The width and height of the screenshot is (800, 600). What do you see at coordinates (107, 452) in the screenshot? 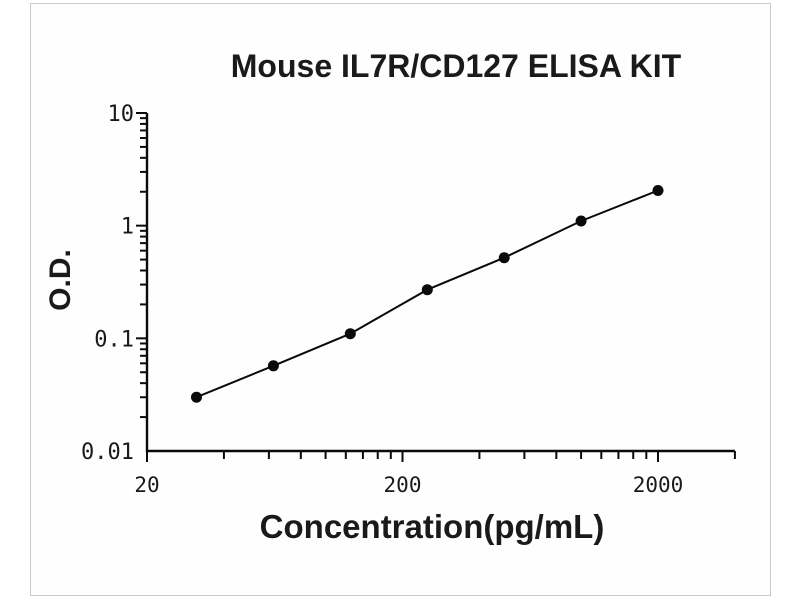
I see `y-tick-label: 0.01` at bounding box center [107, 452].